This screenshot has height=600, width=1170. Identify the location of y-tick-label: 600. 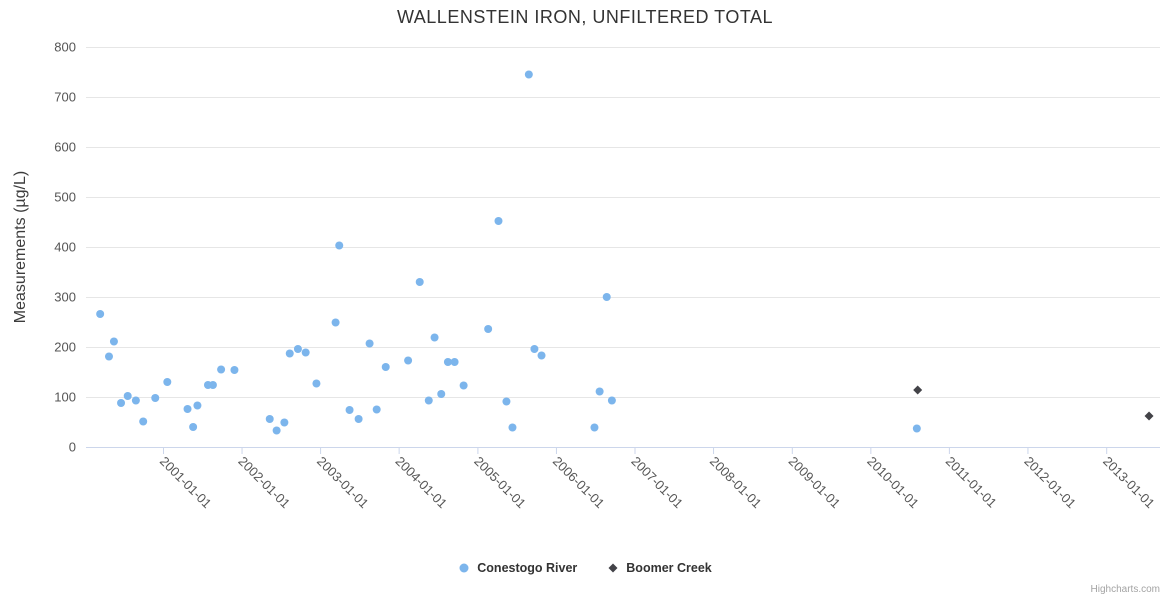
(65, 147).